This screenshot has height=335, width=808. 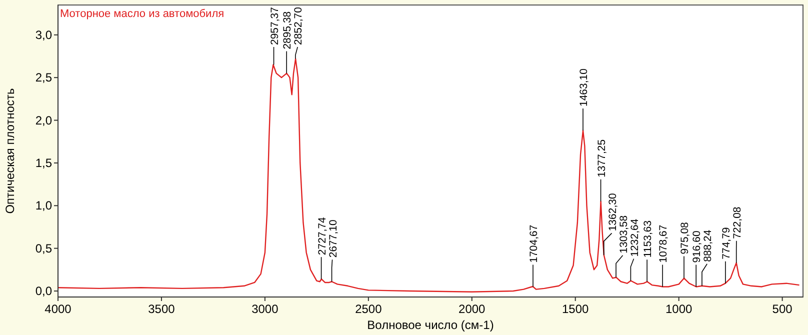 What do you see at coordinates (737, 222) in the screenshot?
I see `annotation: 722,08` at bounding box center [737, 222].